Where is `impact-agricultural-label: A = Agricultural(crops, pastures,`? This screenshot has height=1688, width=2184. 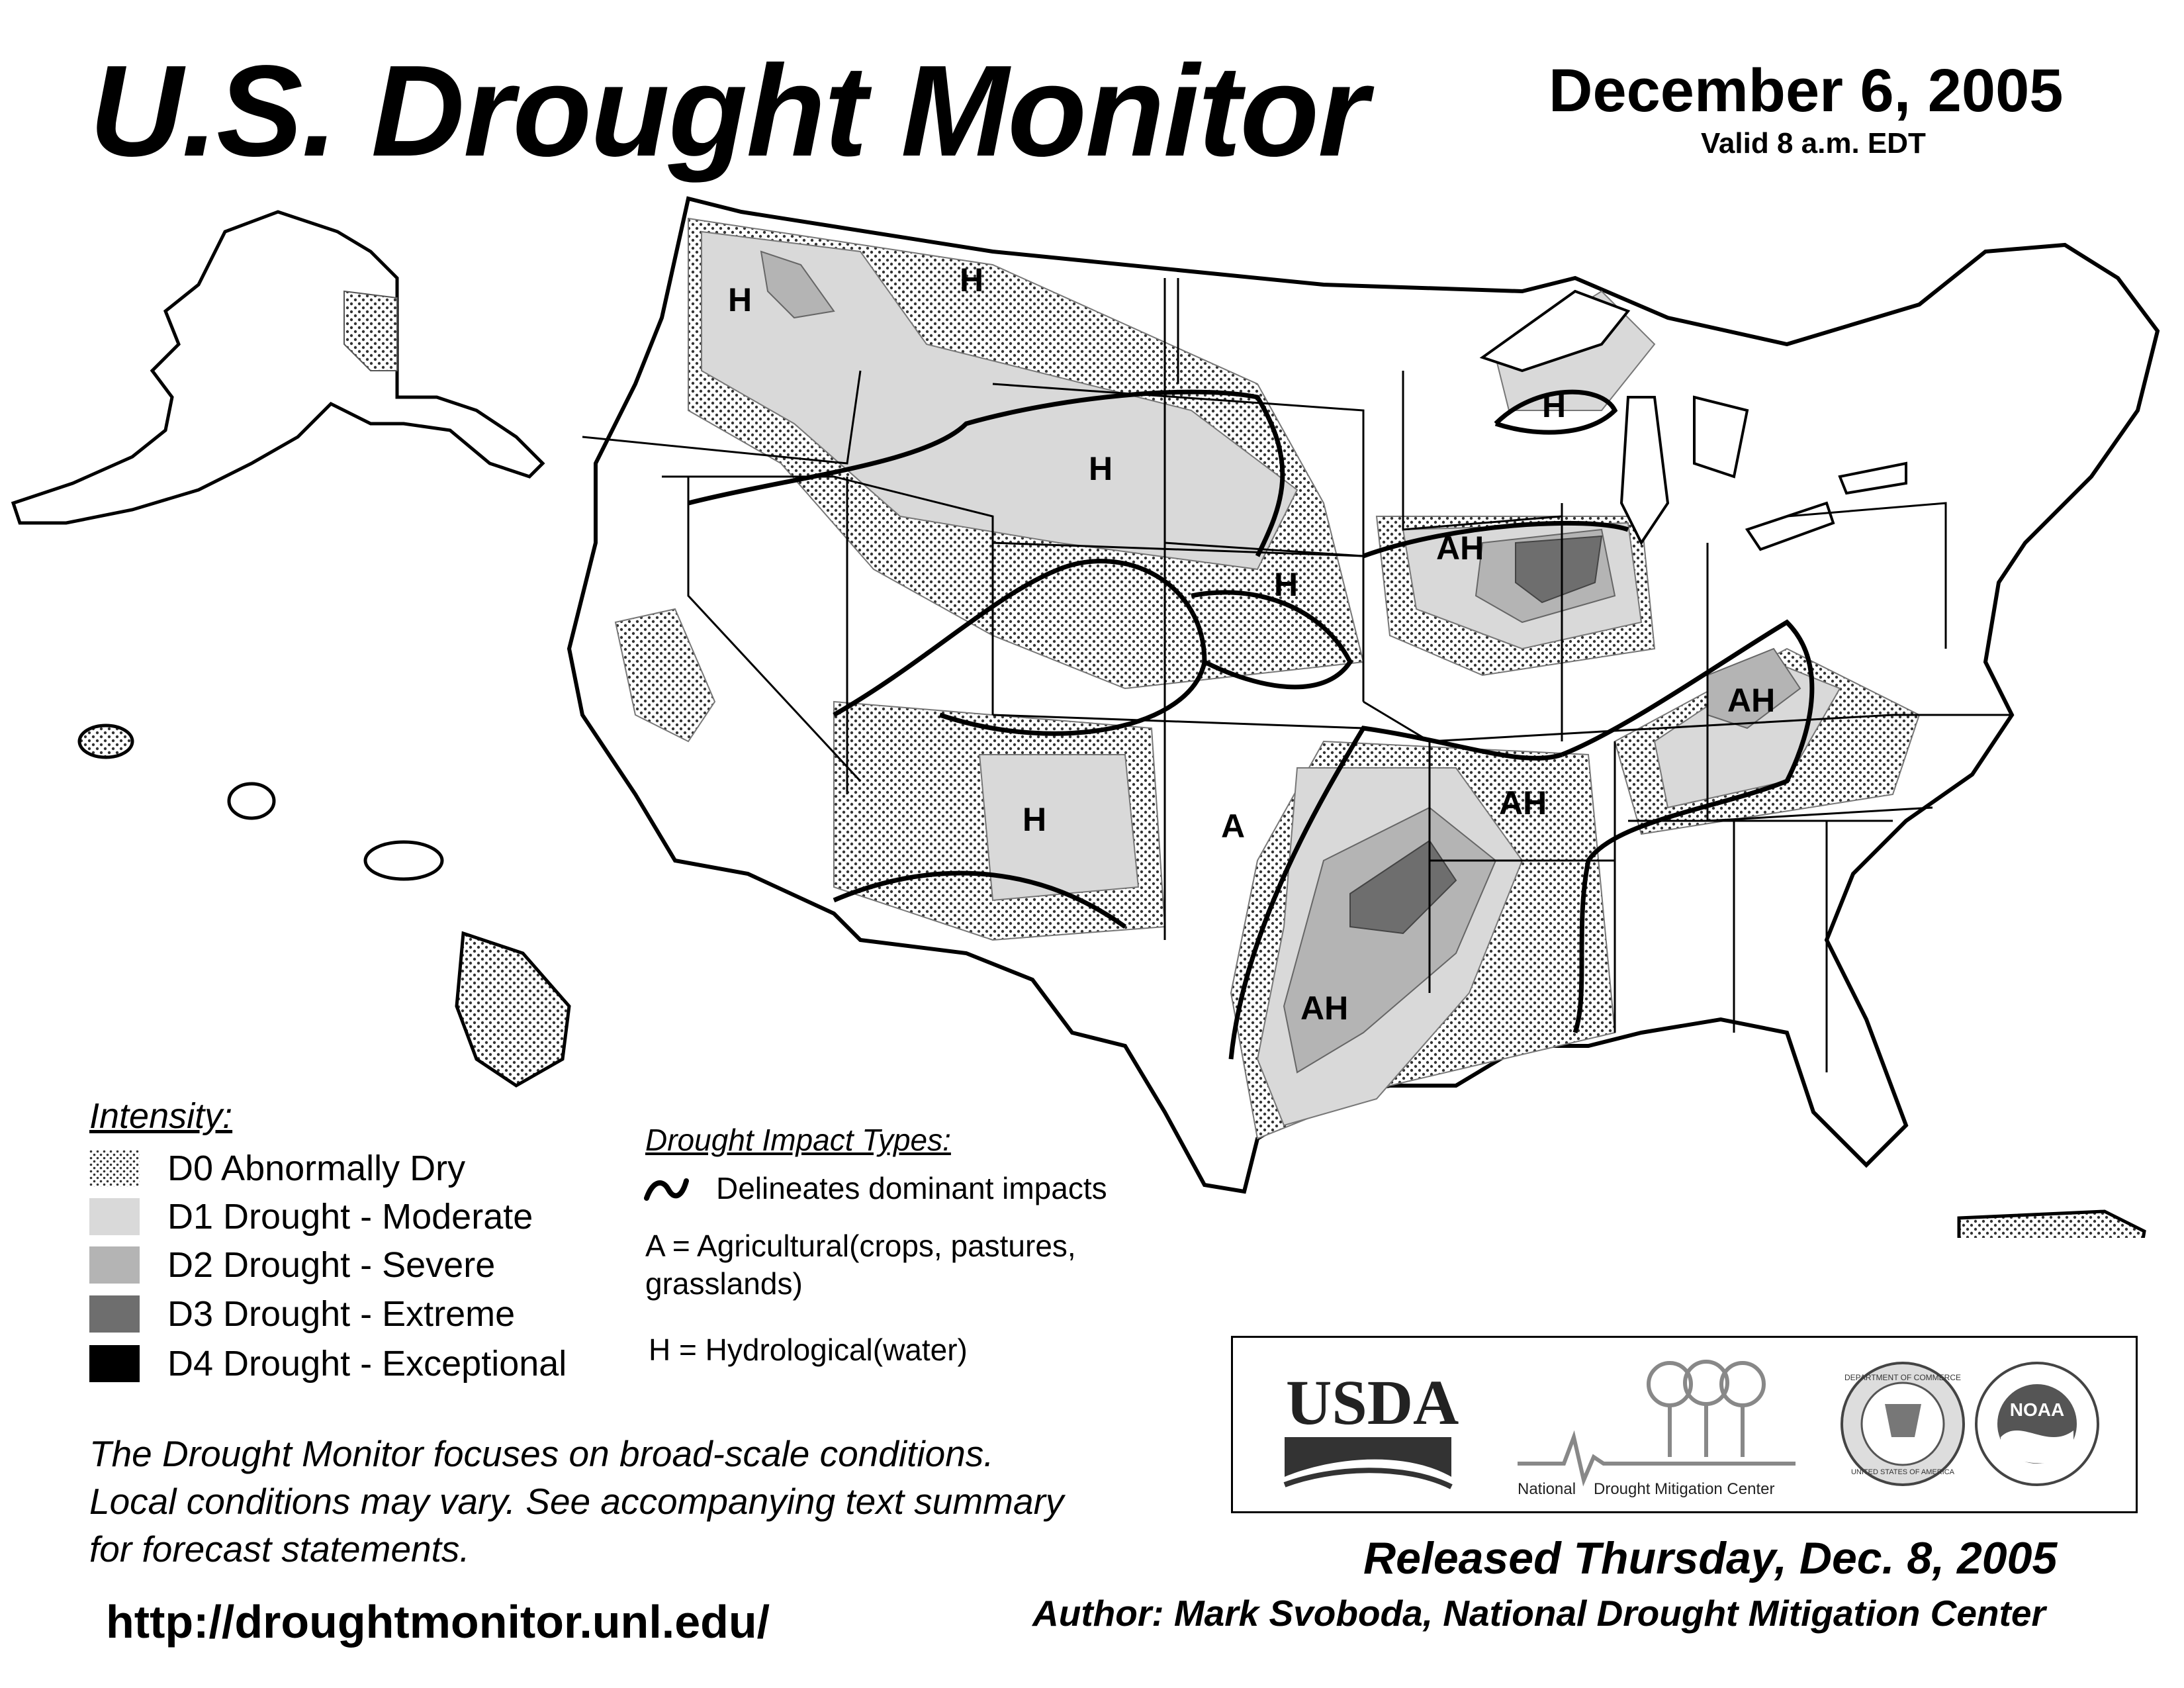 impact-agricultural-label: A = Agricultural(crops, pastures, is located at coordinates (860, 1246).